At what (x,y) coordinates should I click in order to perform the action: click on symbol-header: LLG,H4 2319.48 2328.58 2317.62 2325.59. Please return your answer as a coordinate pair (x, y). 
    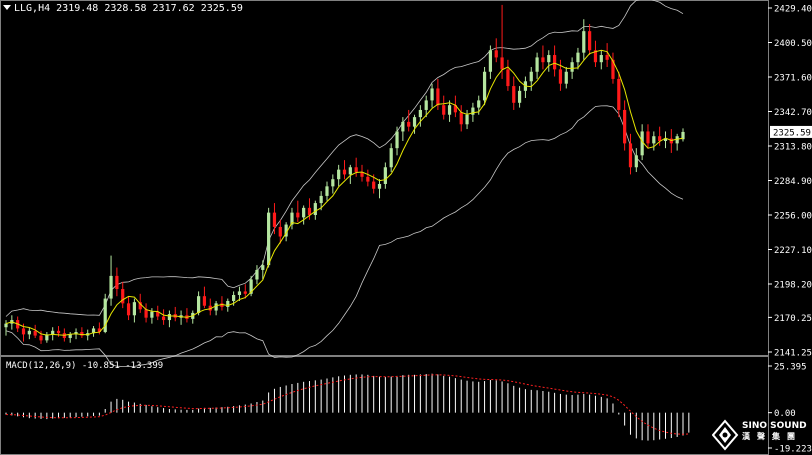
    Looking at the image, I should click on (123, 9).